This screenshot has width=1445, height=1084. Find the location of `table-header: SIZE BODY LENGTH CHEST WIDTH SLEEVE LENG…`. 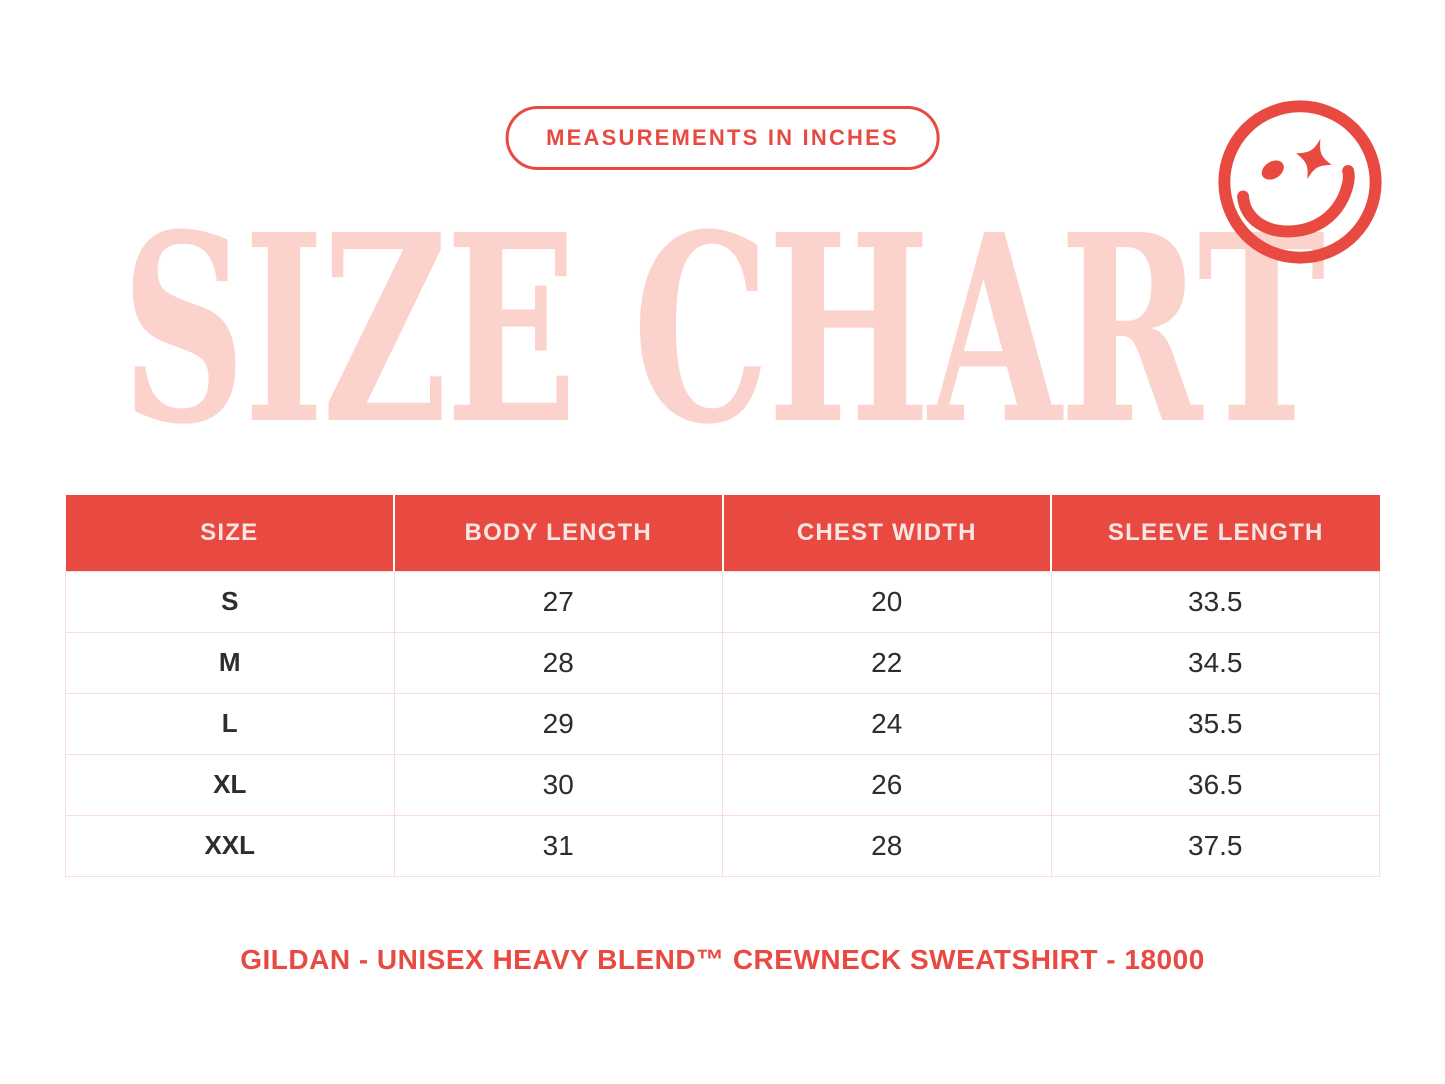

table-header: SIZE BODY LENGTH CHEST WIDTH SLEEVE LENG… is located at coordinates (722, 533).